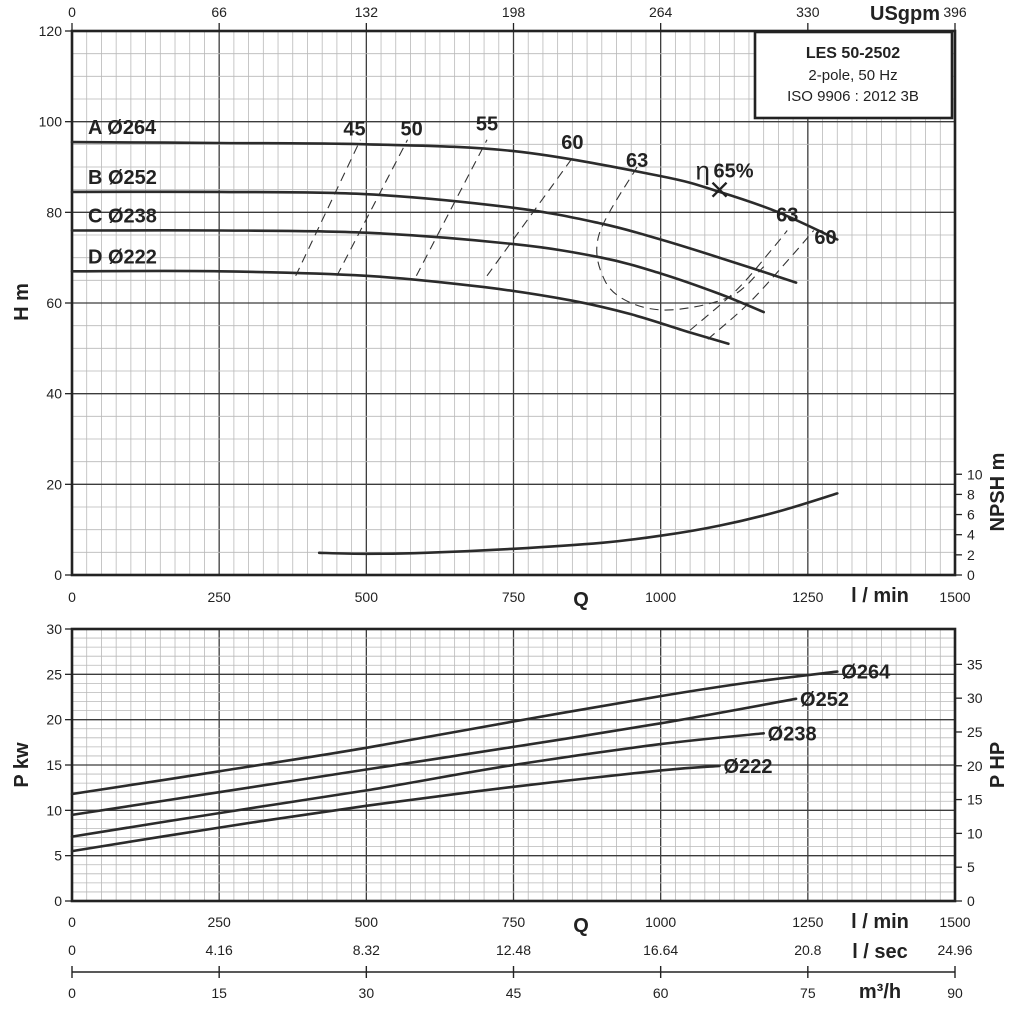  What do you see at coordinates (971, 867) in the screenshot?
I see `power-hp-tick-label: 5` at bounding box center [971, 867].